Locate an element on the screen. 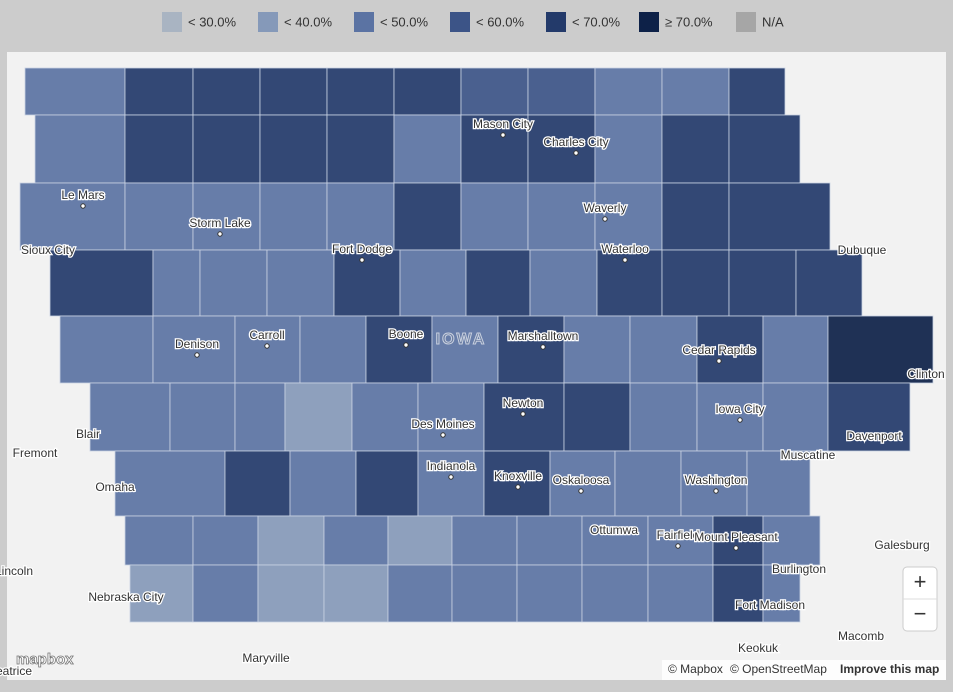 Image resolution: width=953 pixels, height=692 pixels. legend-label: ≥ 70.0% is located at coordinates (689, 21).